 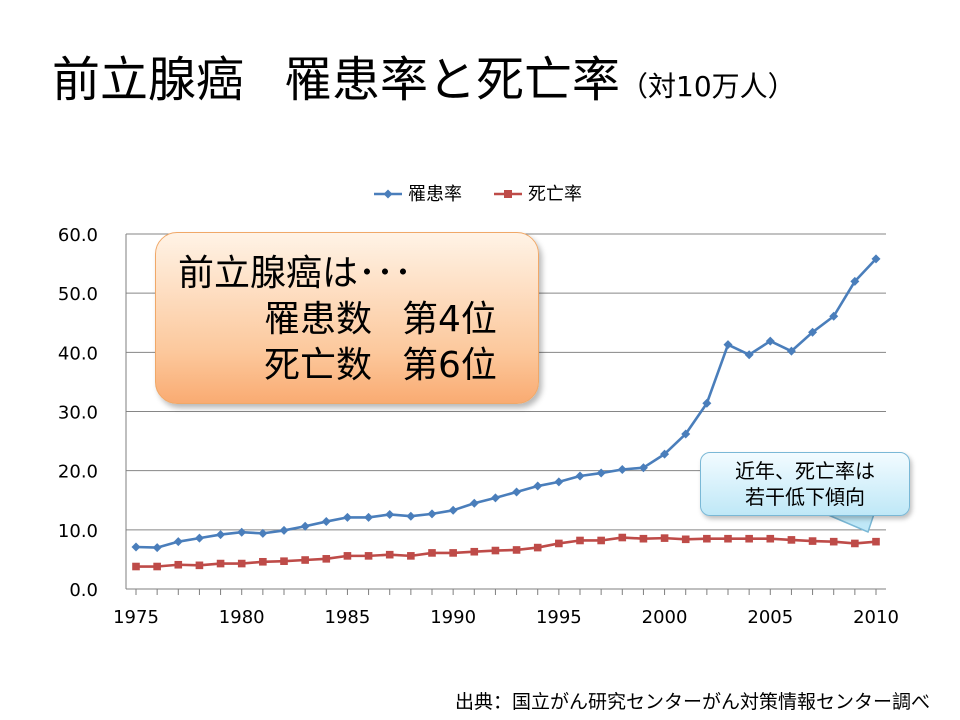 I want to click on title-unit: （対10万人）, so click(x=708, y=86).